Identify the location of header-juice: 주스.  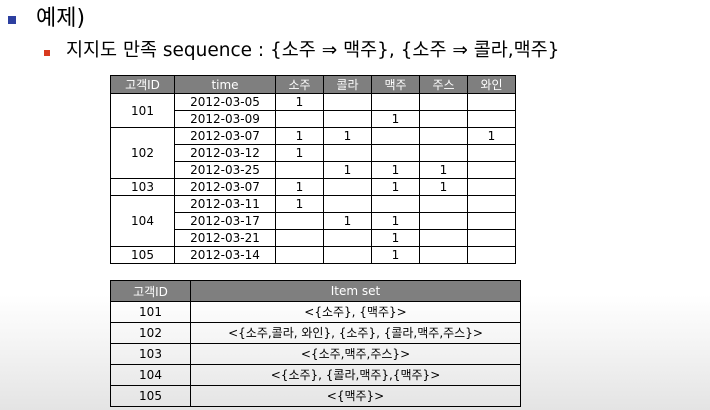
(443, 84).